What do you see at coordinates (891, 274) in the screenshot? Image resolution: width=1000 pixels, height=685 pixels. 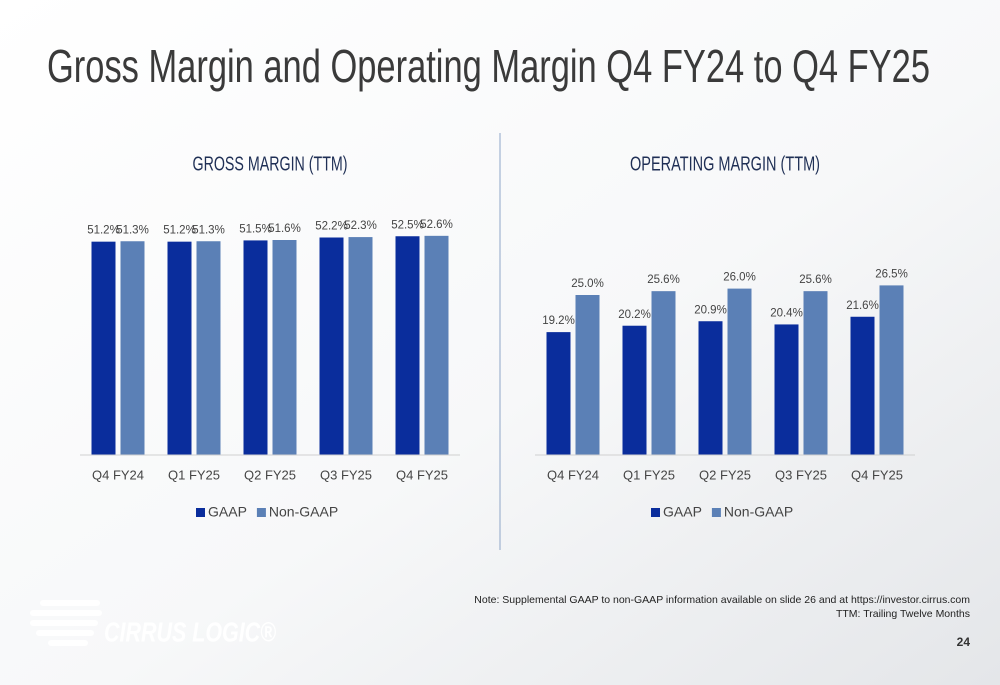 I see `value-label: 26.5%` at bounding box center [891, 274].